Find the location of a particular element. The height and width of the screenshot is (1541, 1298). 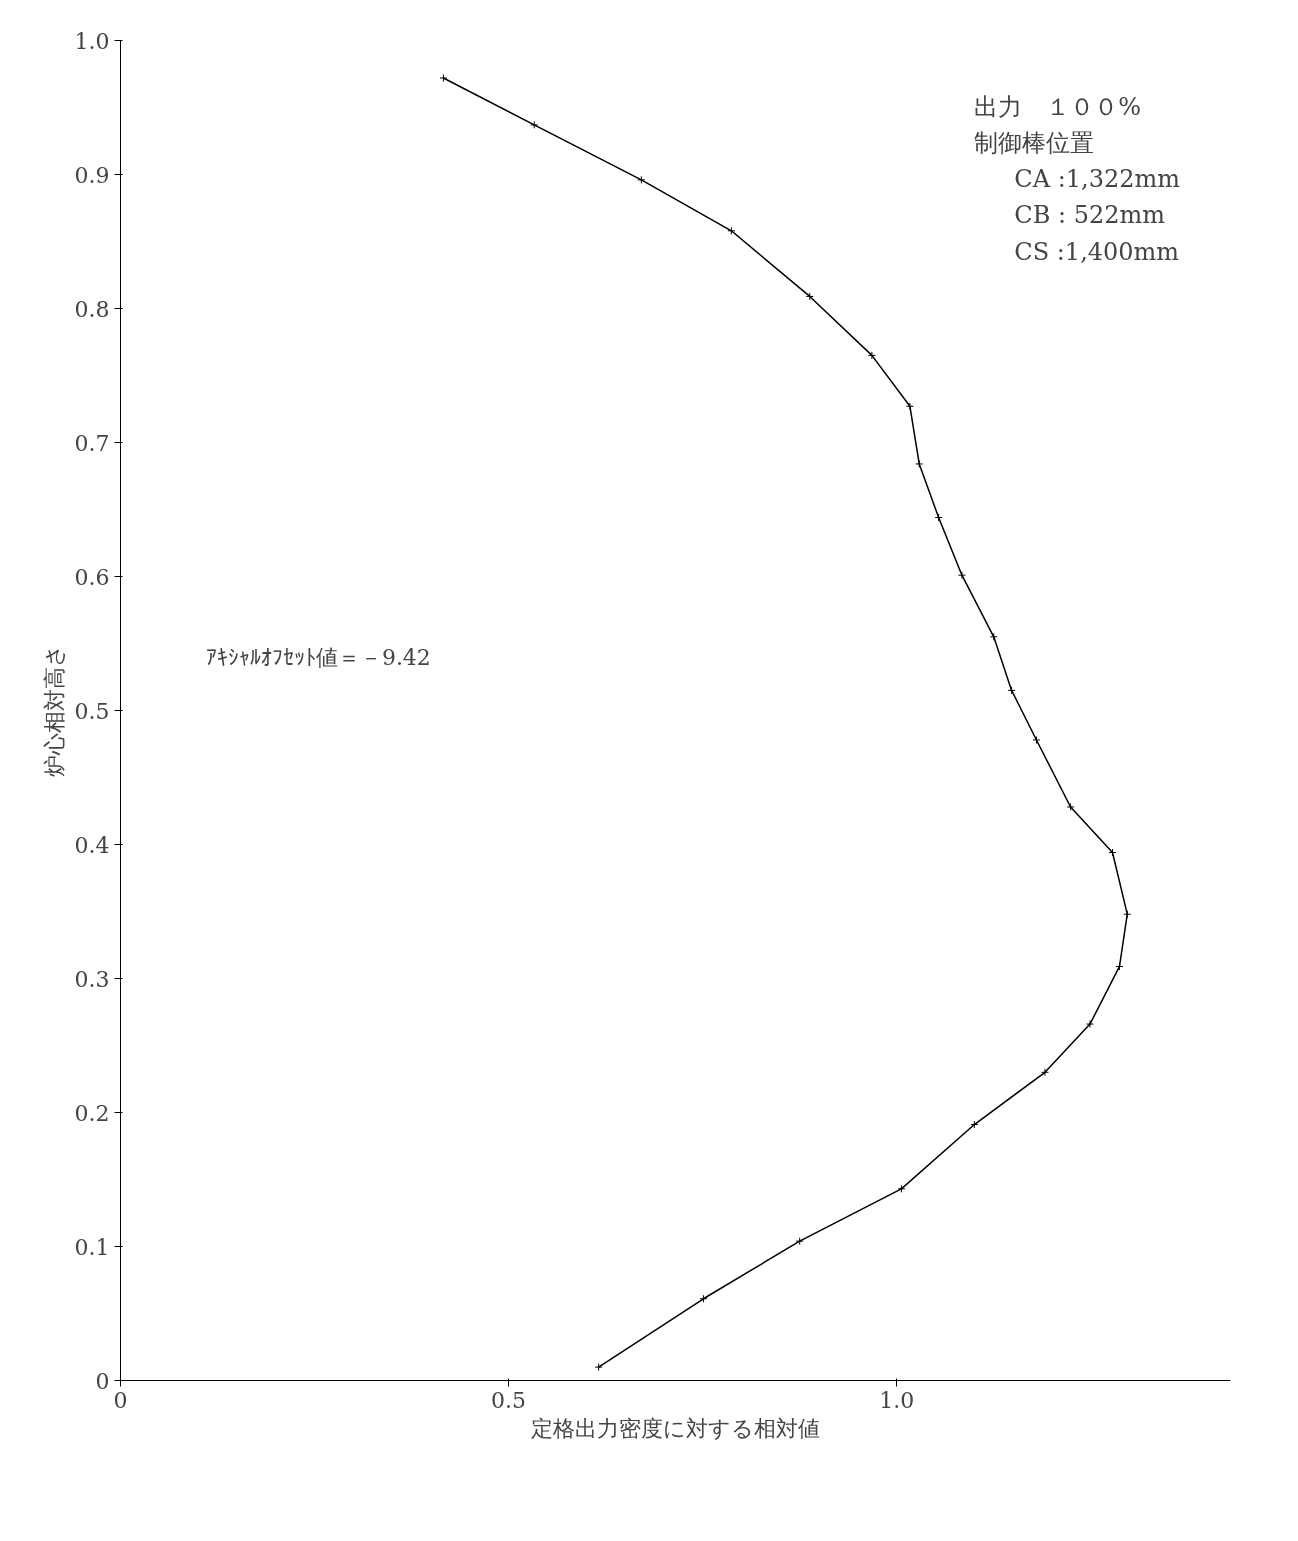

annotation: 出力 １００% is located at coordinates (1058, 106).